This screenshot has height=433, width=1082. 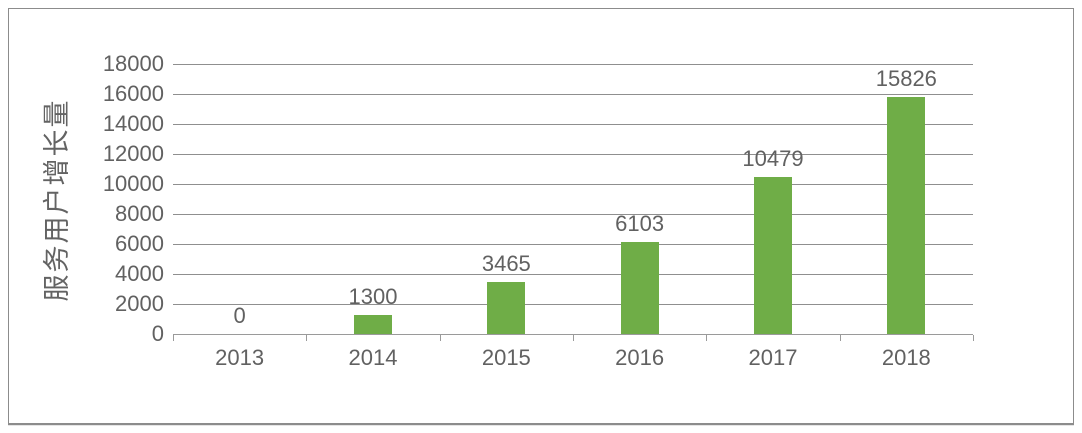 What do you see at coordinates (133, 93) in the screenshot?
I see `y-axis-tick-label: 16000` at bounding box center [133, 93].